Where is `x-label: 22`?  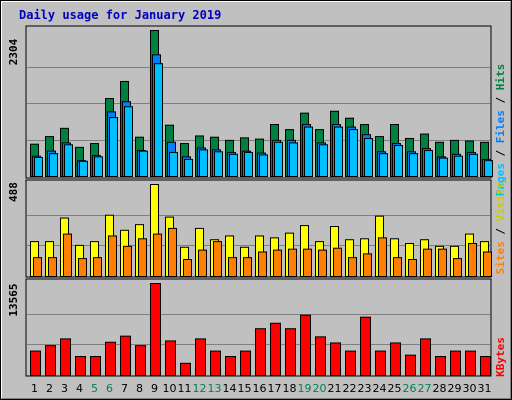 x-label: 22 is located at coordinates (350, 388).